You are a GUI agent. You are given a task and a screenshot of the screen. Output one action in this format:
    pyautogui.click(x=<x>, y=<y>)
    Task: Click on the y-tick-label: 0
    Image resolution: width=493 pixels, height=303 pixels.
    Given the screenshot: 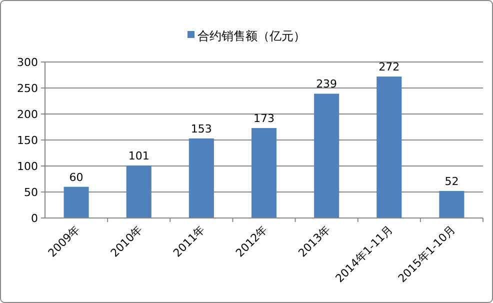 What is the action you would take?
    pyautogui.click(x=34, y=218)
    